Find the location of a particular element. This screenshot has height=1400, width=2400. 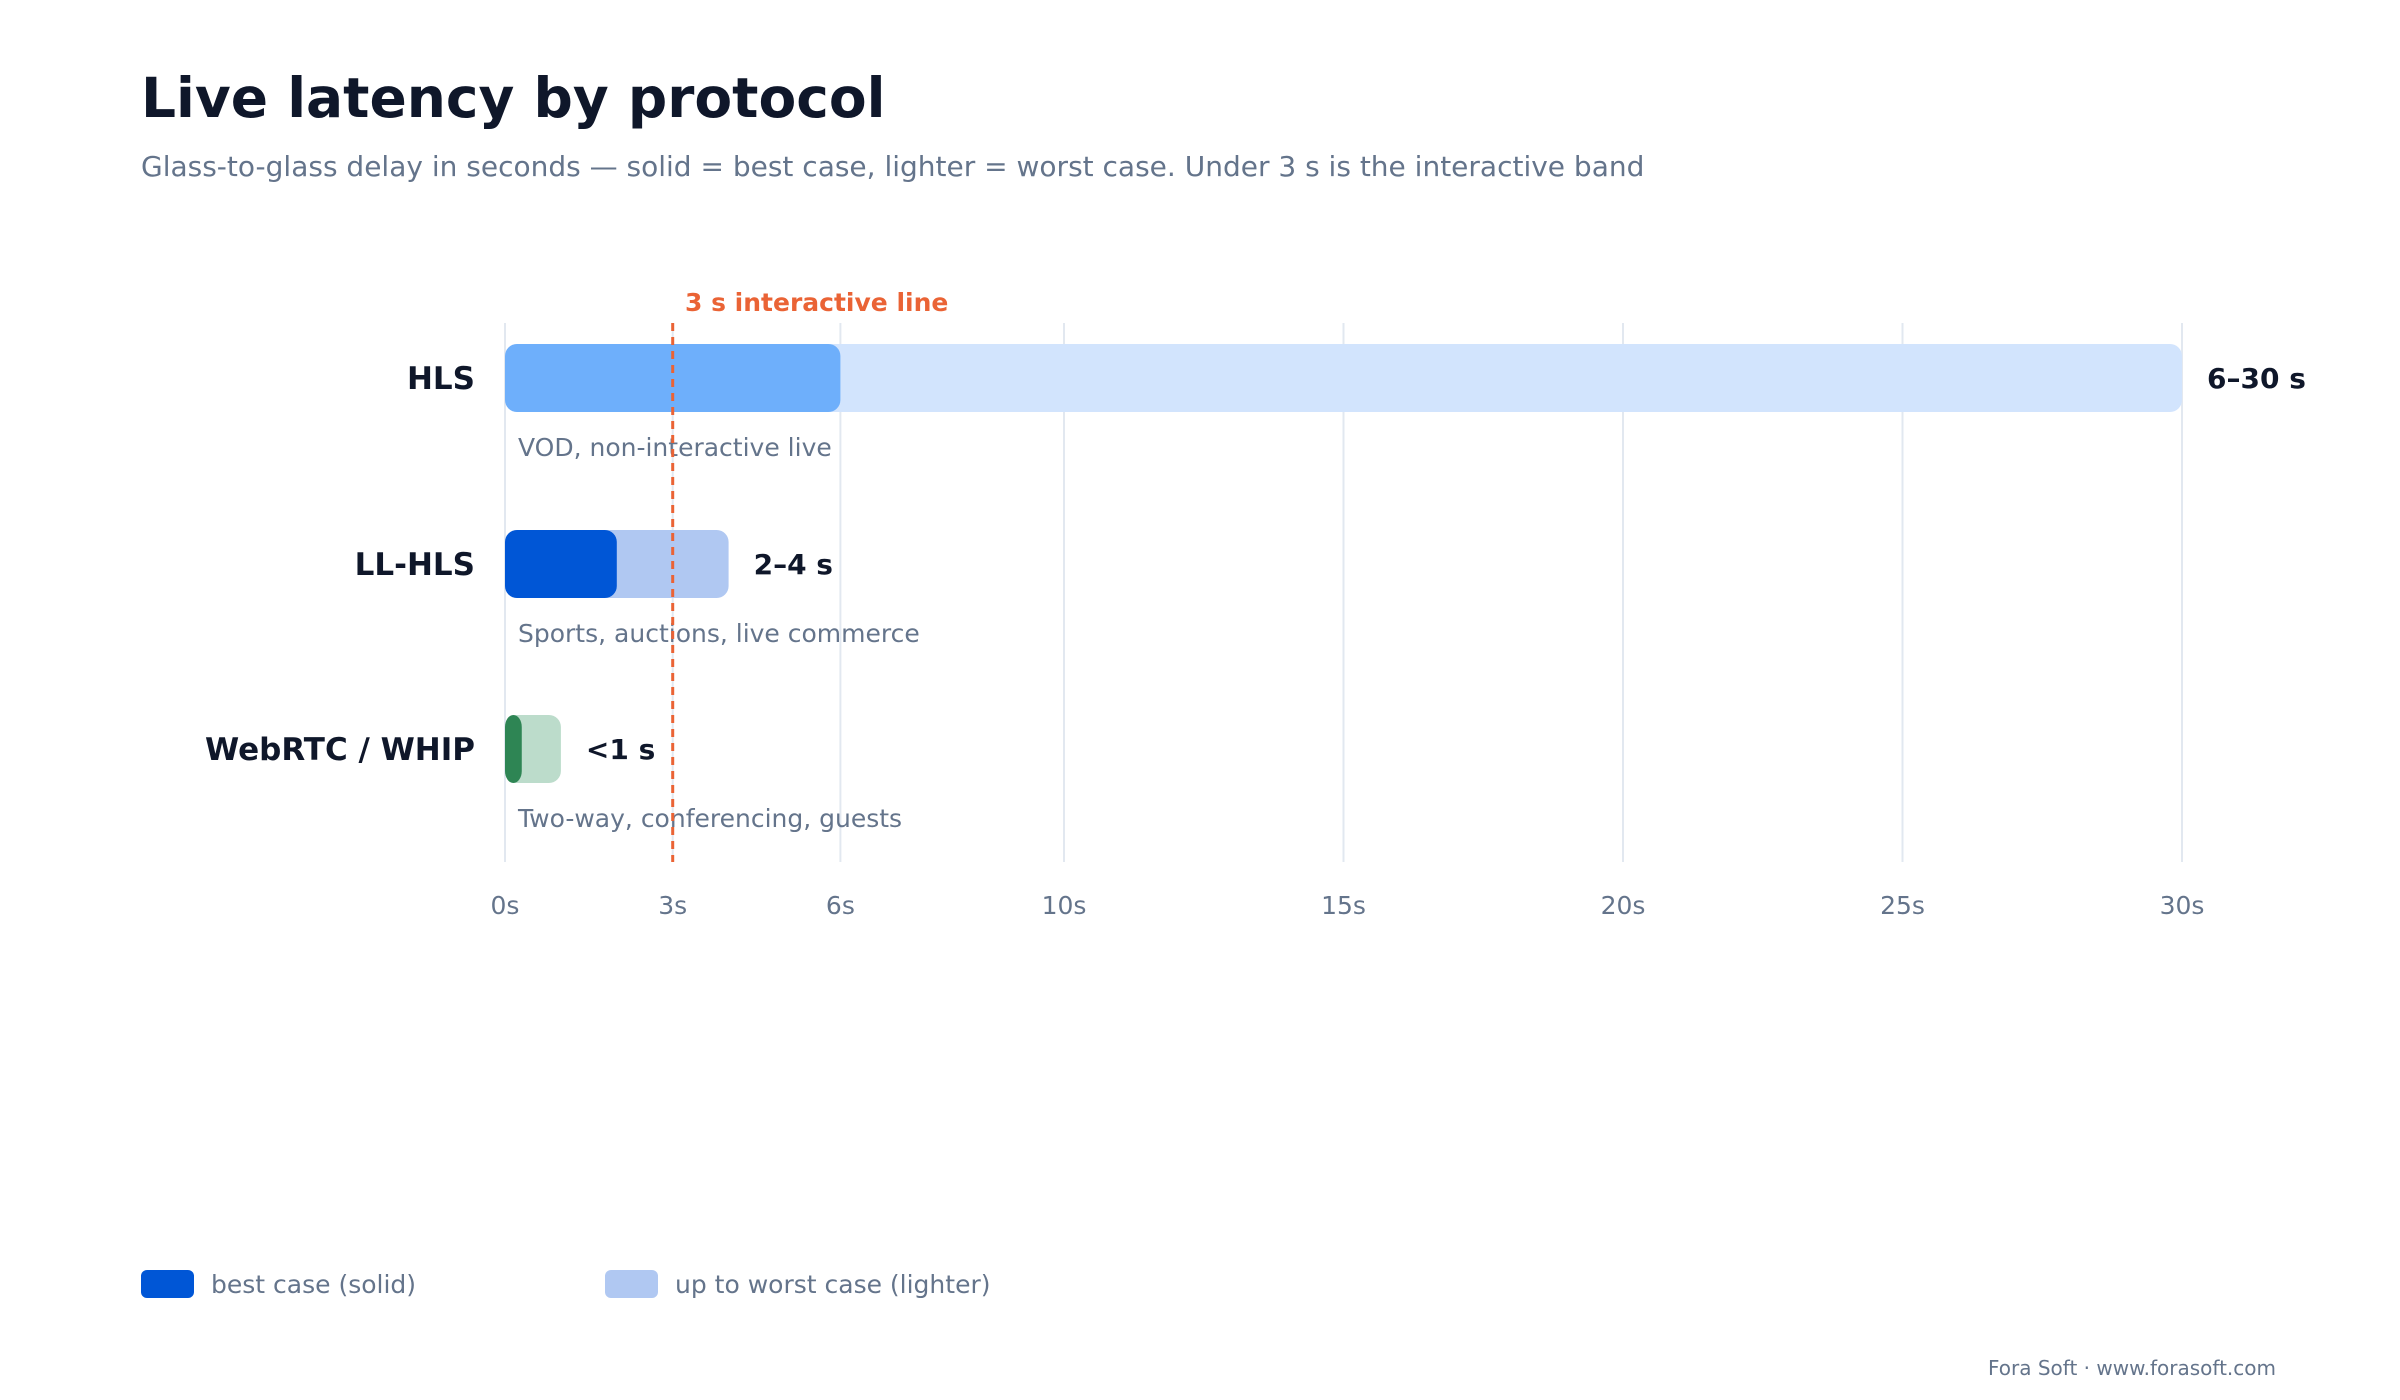

legend-label-worst-case: up to worst case (lighter) is located at coordinates (833, 1284).